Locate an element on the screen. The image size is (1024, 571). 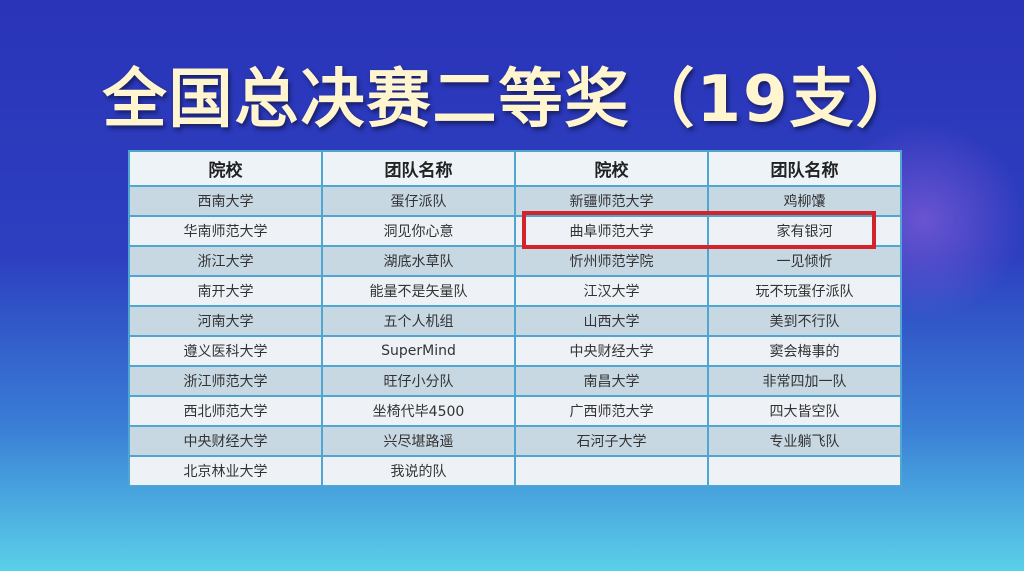
slide-title: 全国总决赛二等奖（19支） is located at coordinates (512, 100).